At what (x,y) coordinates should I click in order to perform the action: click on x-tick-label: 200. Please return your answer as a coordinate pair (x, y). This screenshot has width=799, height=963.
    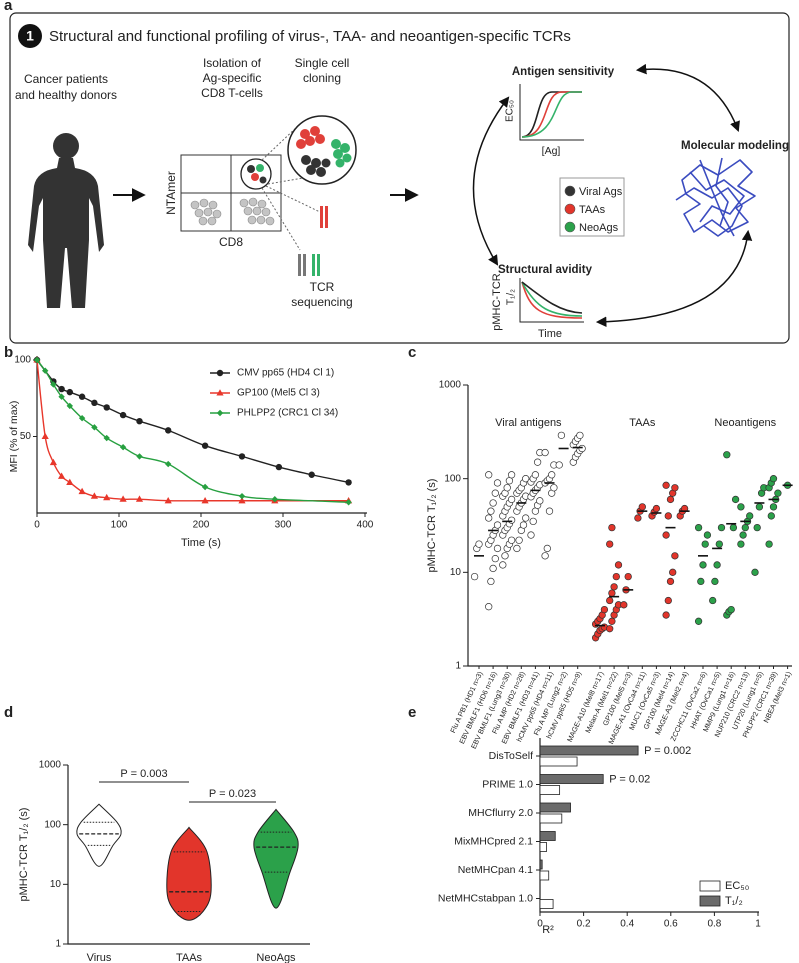
    Looking at the image, I should click on (201, 525).